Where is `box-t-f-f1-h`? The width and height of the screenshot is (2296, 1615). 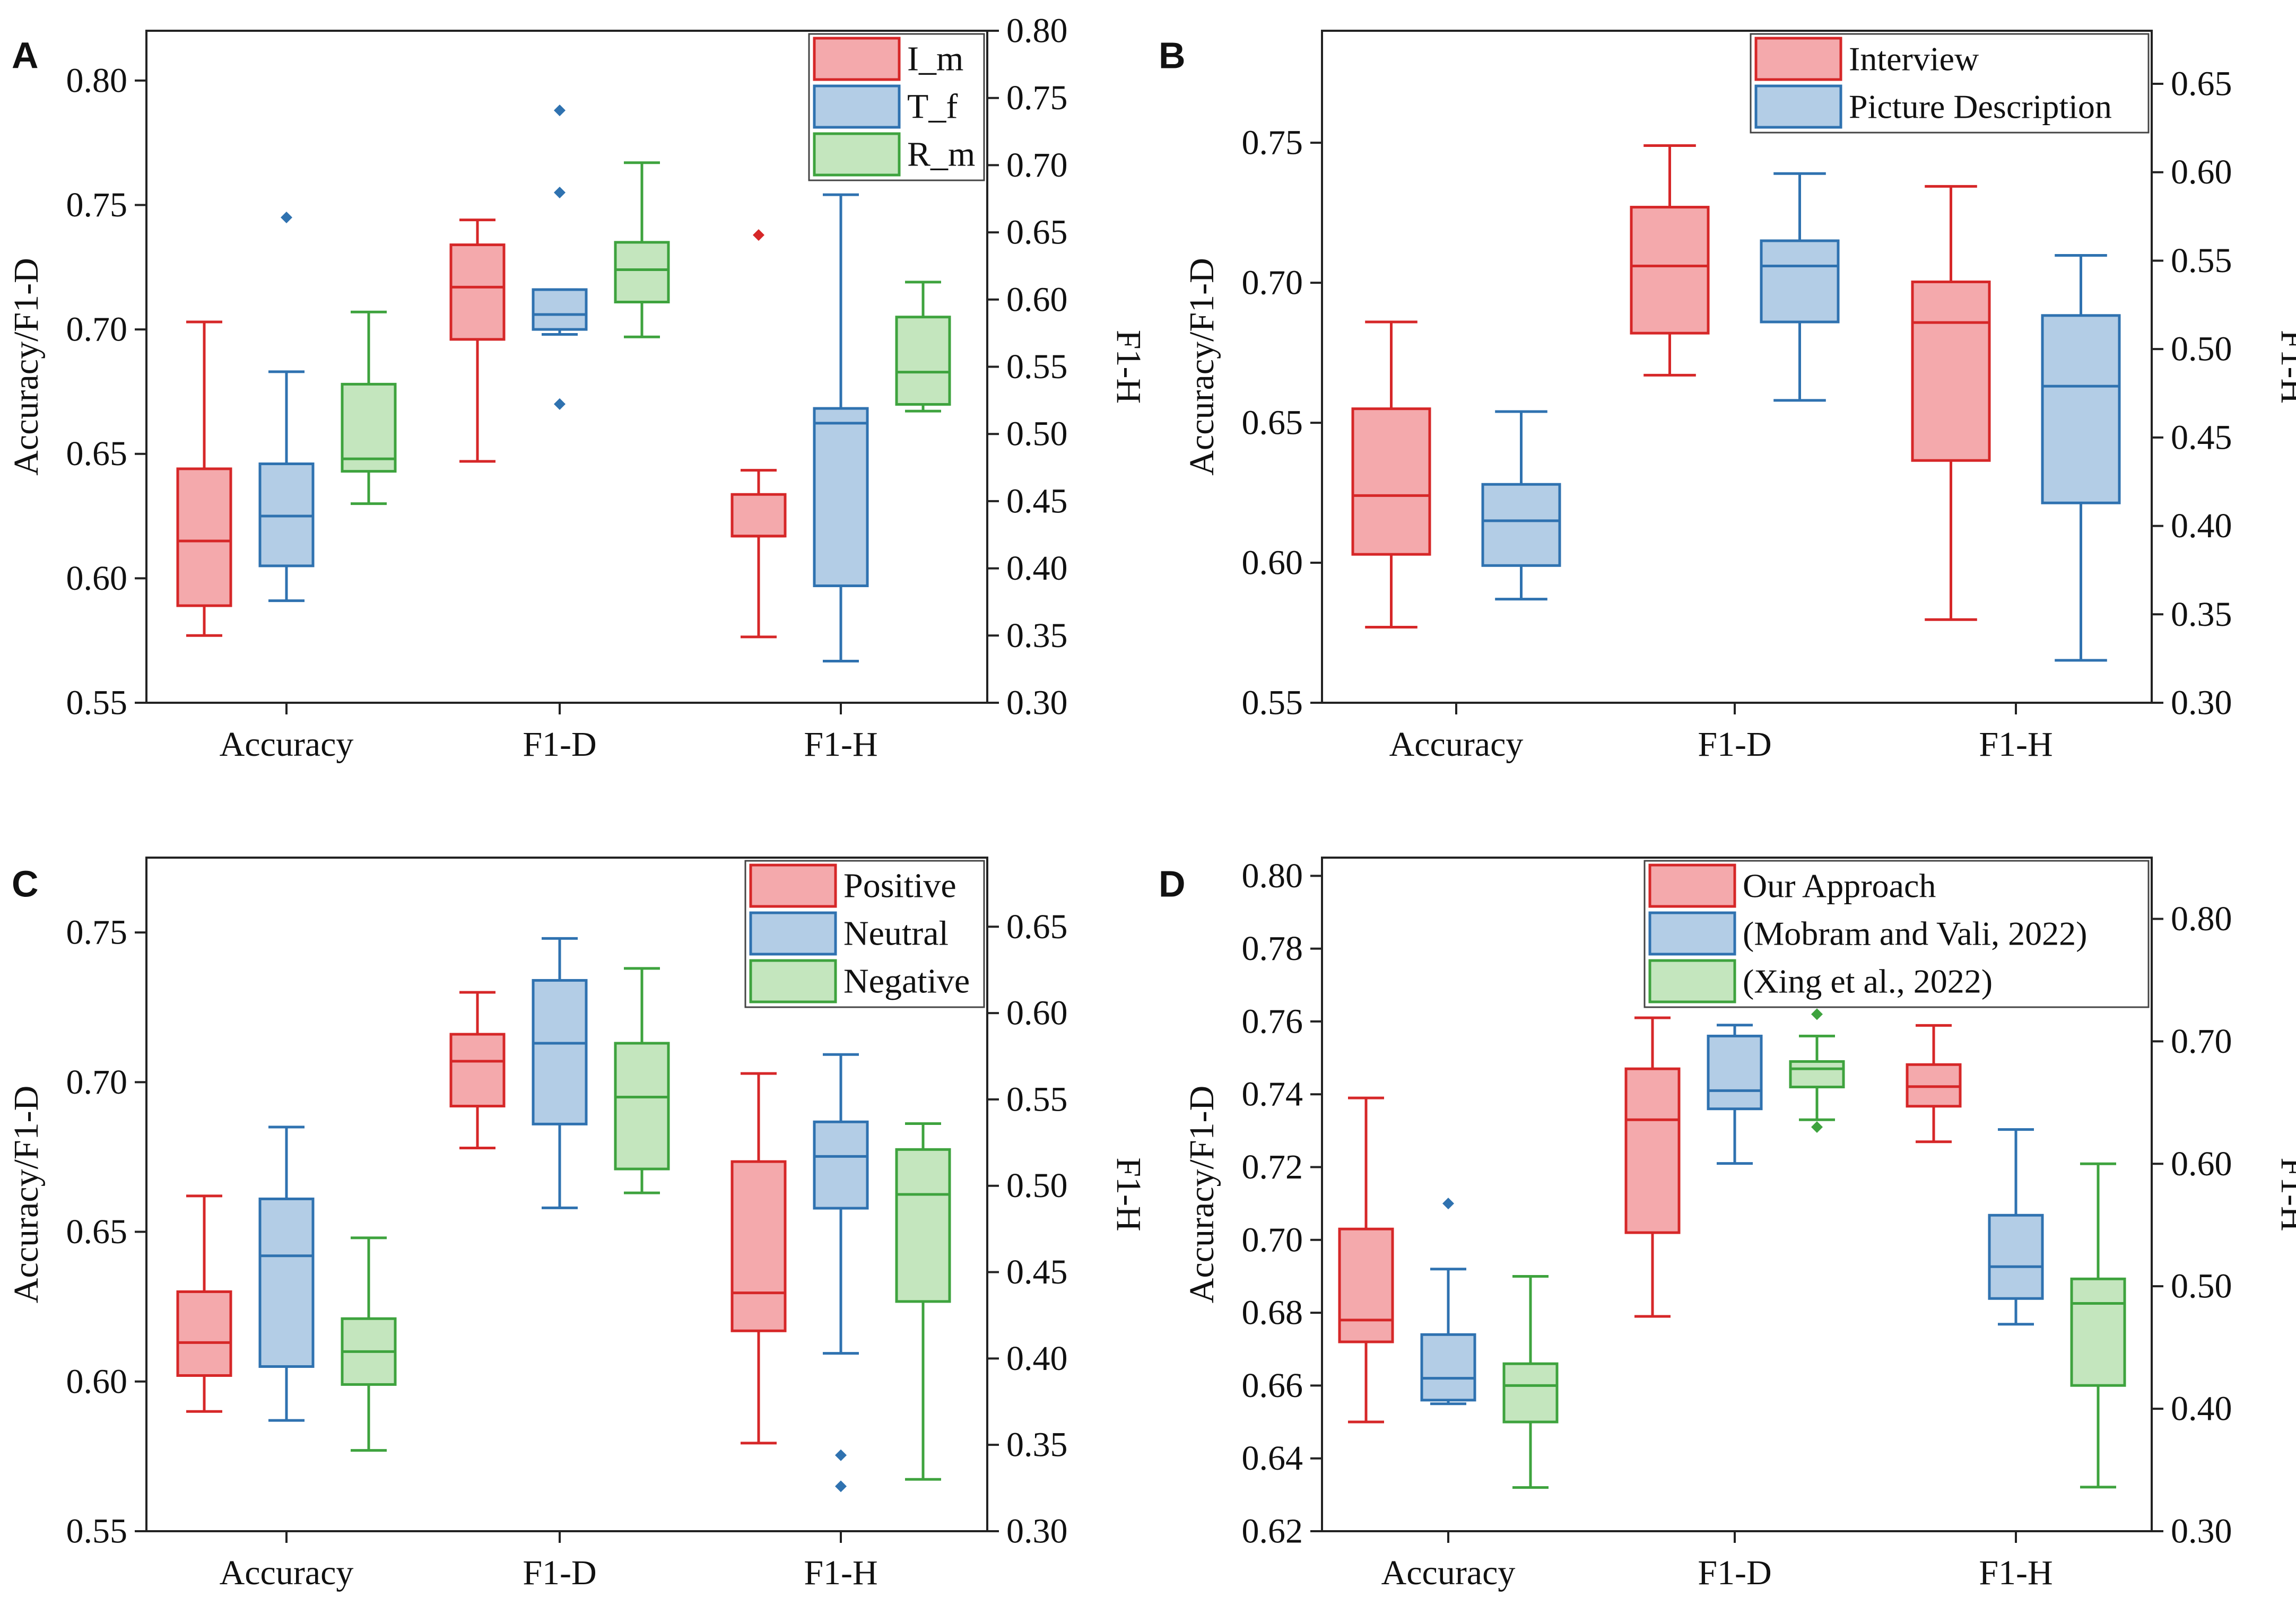
box-t-f-f1-h is located at coordinates (841, 427).